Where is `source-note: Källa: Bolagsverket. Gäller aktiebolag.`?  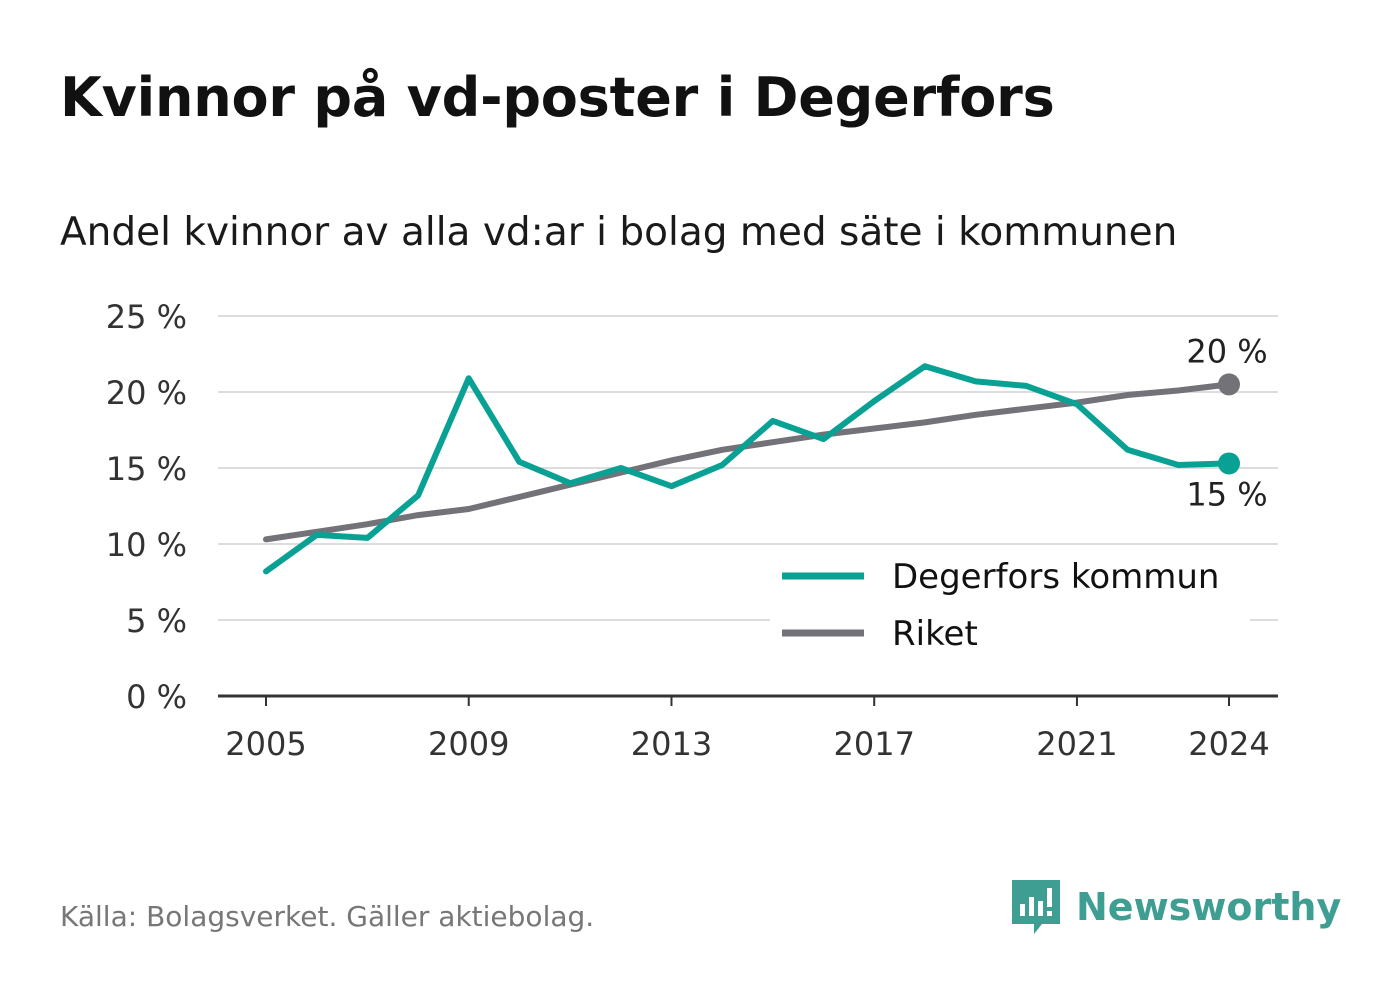
source-note: Källa: Bolagsverket. Gäller aktiebolag. is located at coordinates (327, 916).